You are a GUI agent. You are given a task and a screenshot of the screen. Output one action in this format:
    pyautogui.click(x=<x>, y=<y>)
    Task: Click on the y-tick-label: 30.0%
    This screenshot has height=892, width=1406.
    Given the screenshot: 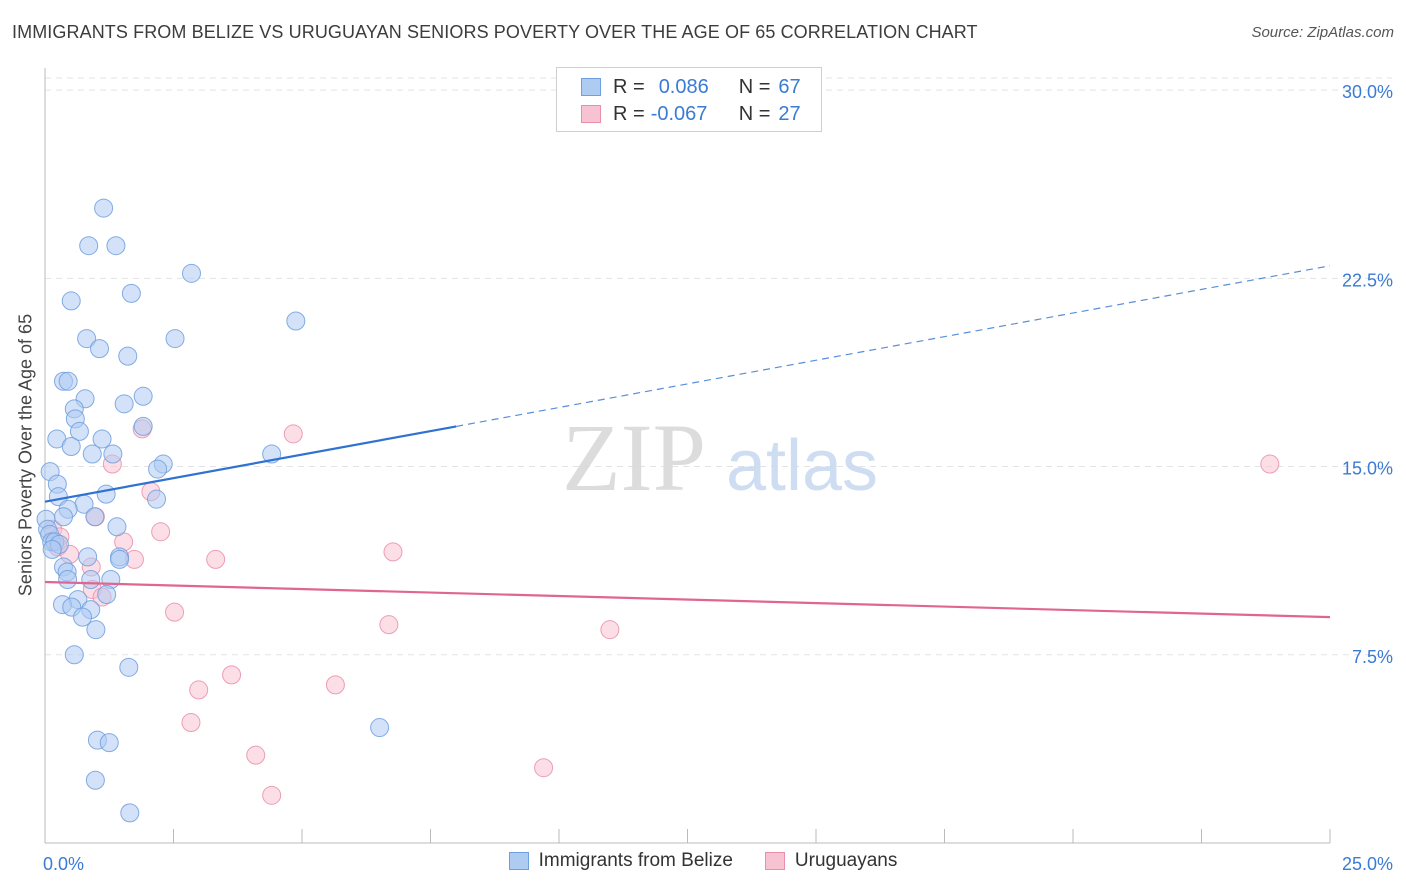 What is the action you would take?
    pyautogui.click(x=1367, y=92)
    